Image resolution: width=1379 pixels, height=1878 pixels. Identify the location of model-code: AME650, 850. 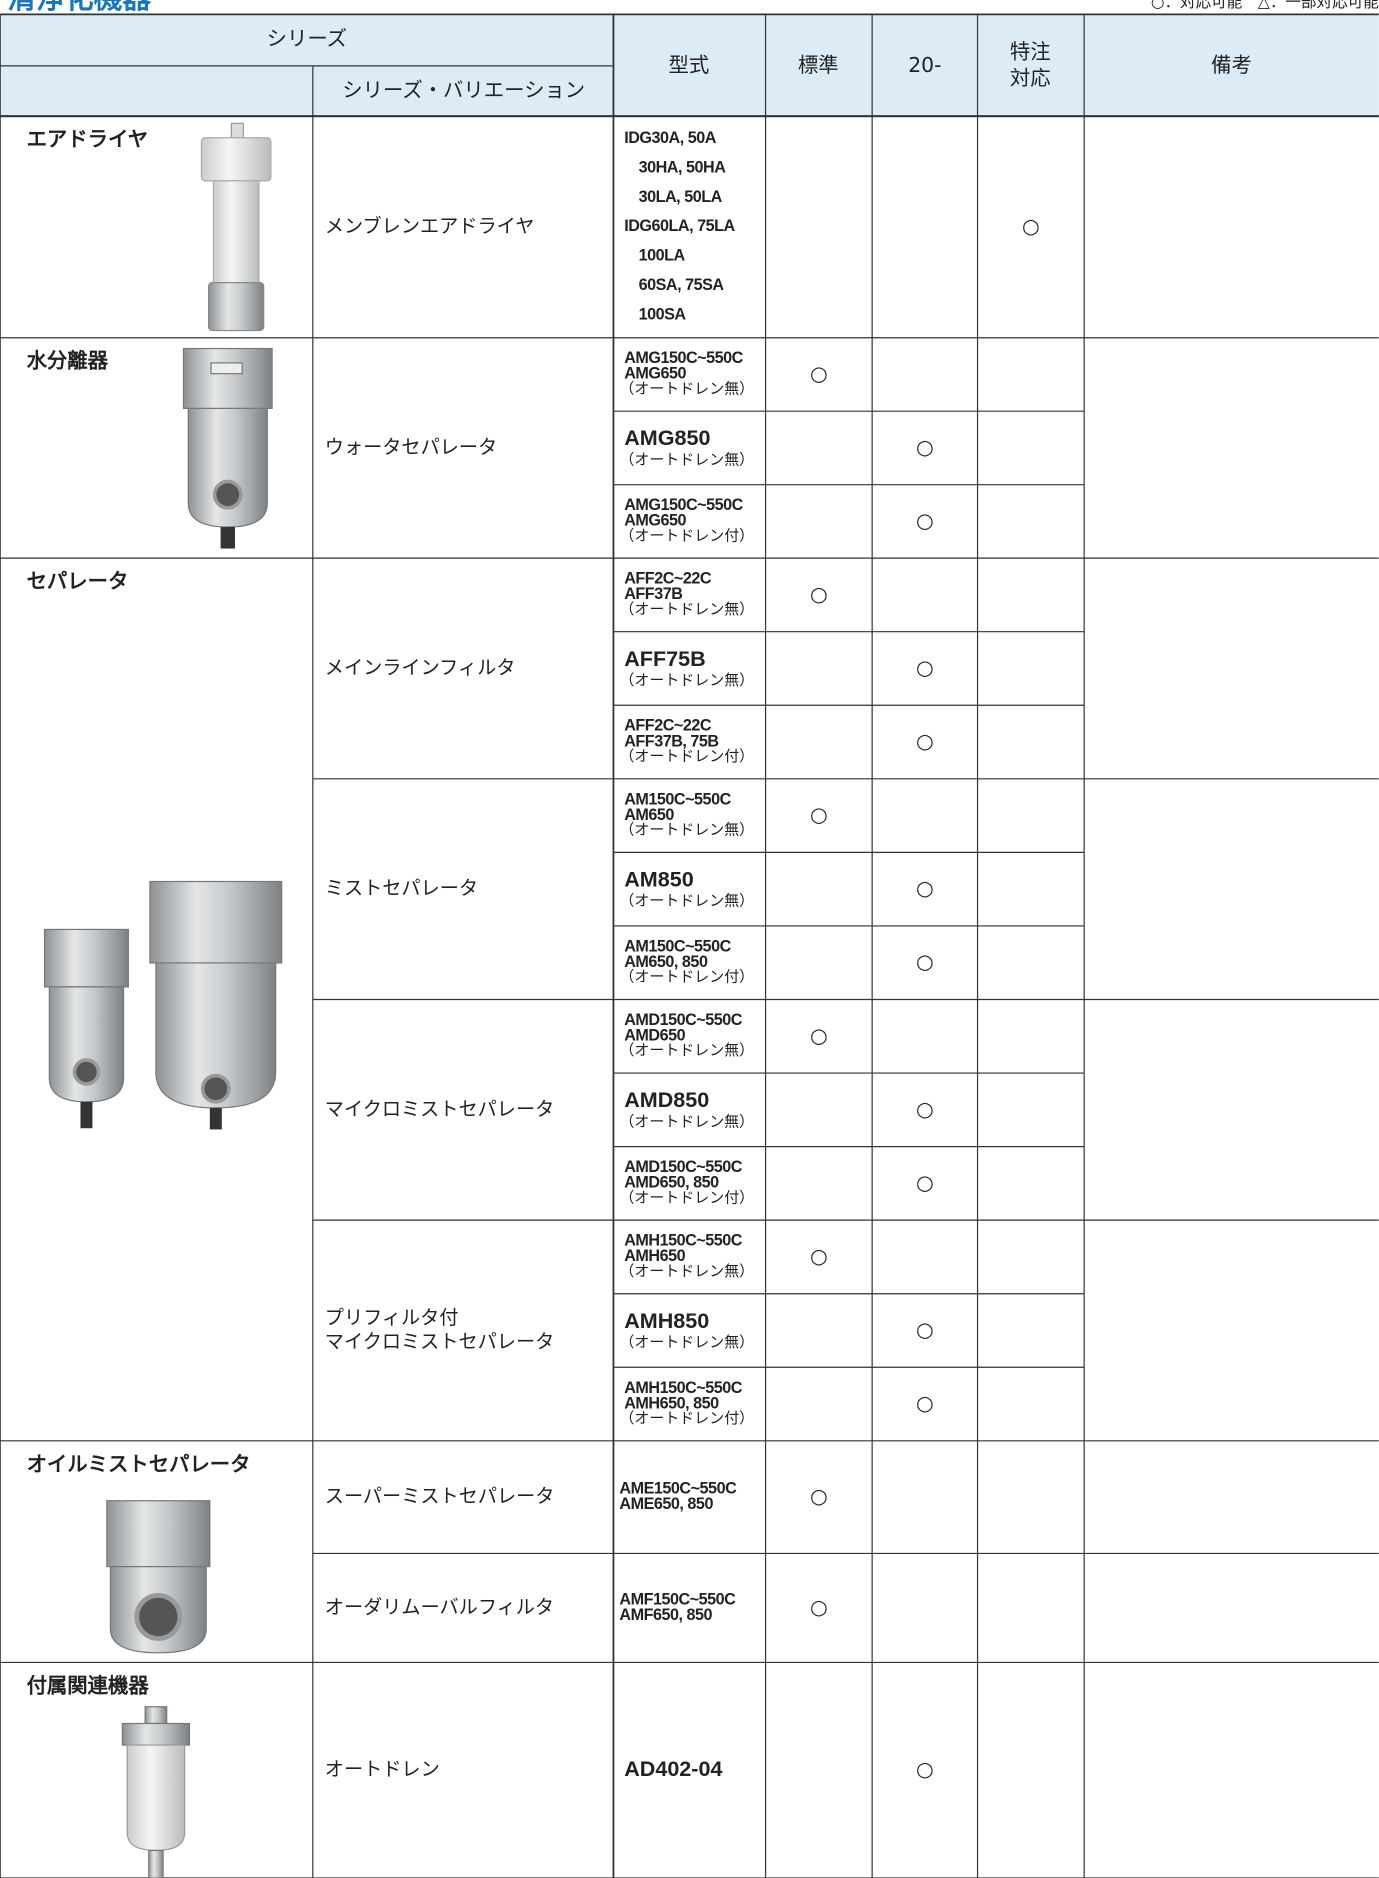
(666, 1504).